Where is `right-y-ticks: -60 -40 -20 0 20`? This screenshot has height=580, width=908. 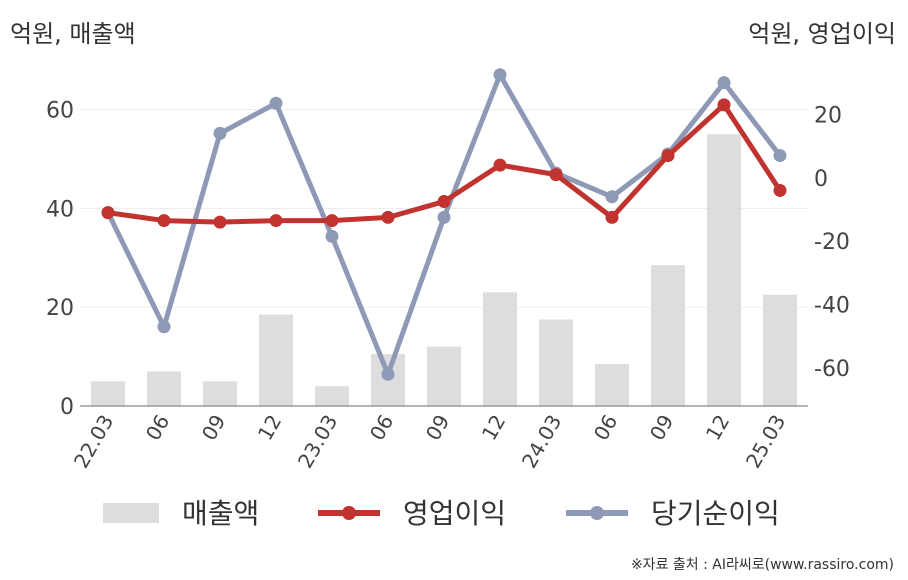
right-y-ticks: -60 -40 -20 0 20 is located at coordinates (832, 242).